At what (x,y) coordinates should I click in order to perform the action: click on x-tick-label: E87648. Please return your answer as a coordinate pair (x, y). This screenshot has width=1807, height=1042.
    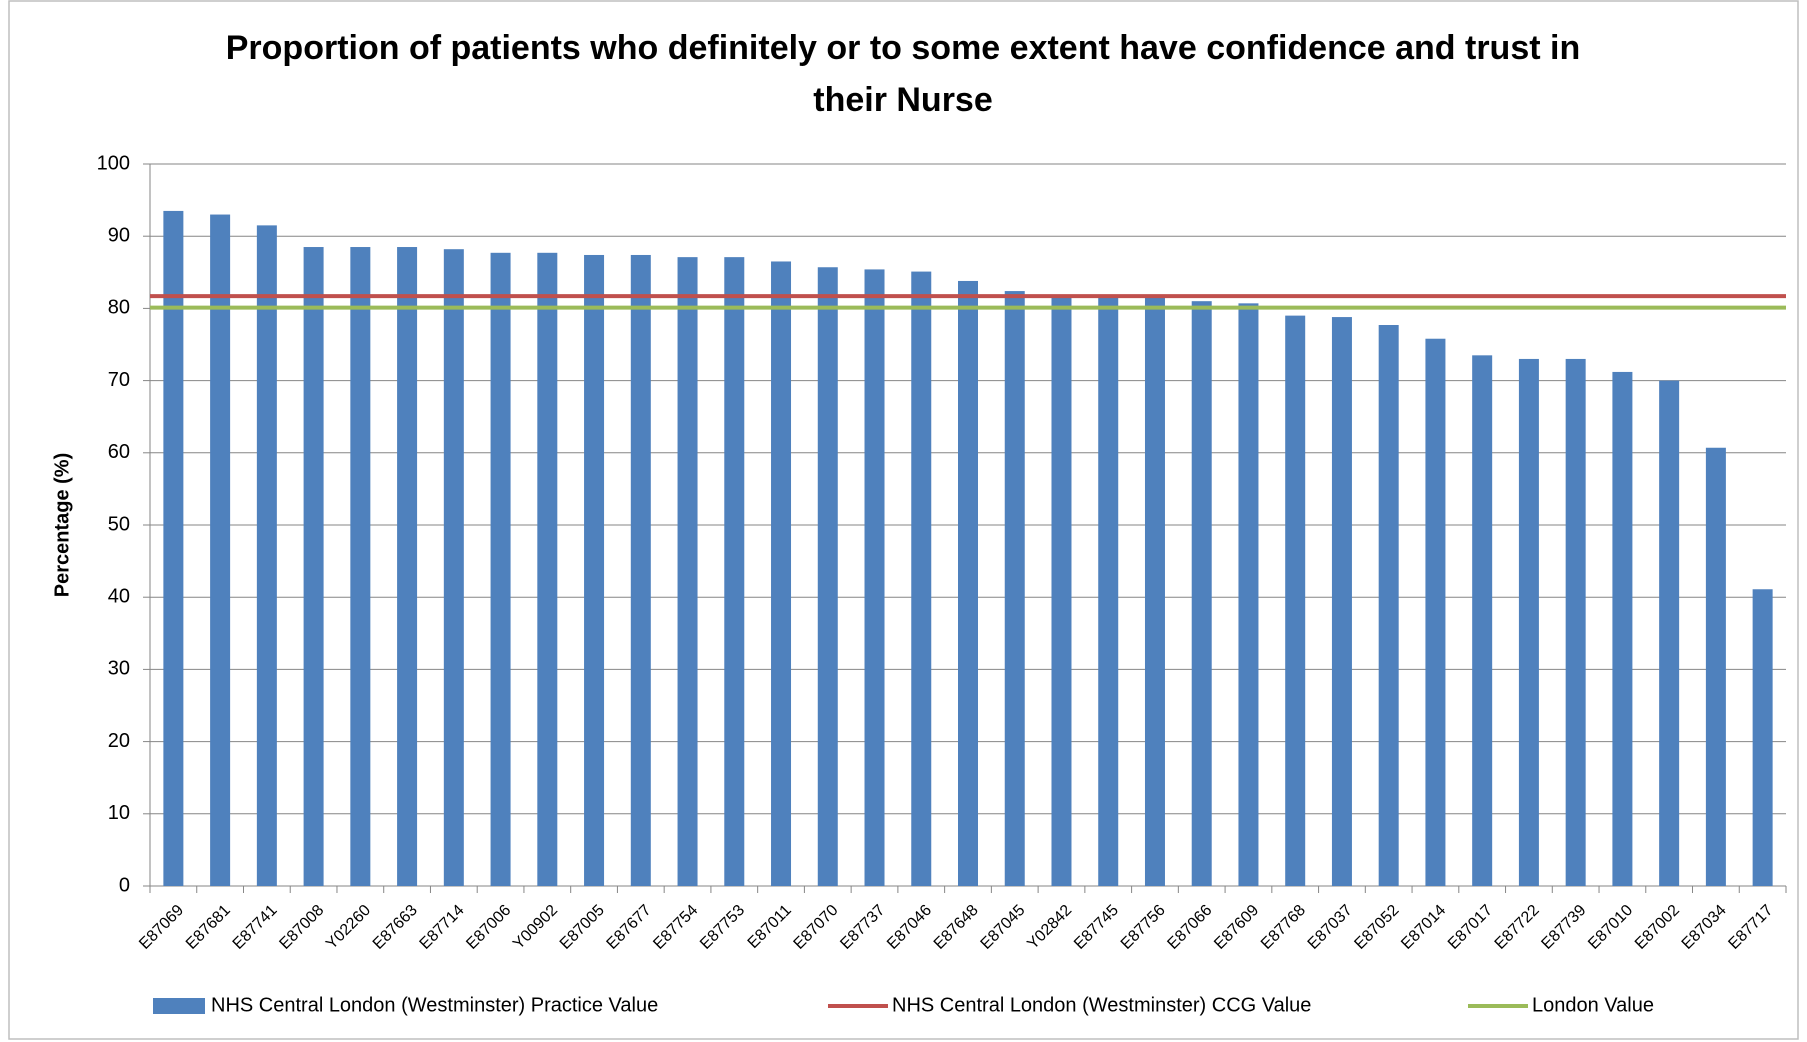
    Looking at the image, I should click on (956, 927).